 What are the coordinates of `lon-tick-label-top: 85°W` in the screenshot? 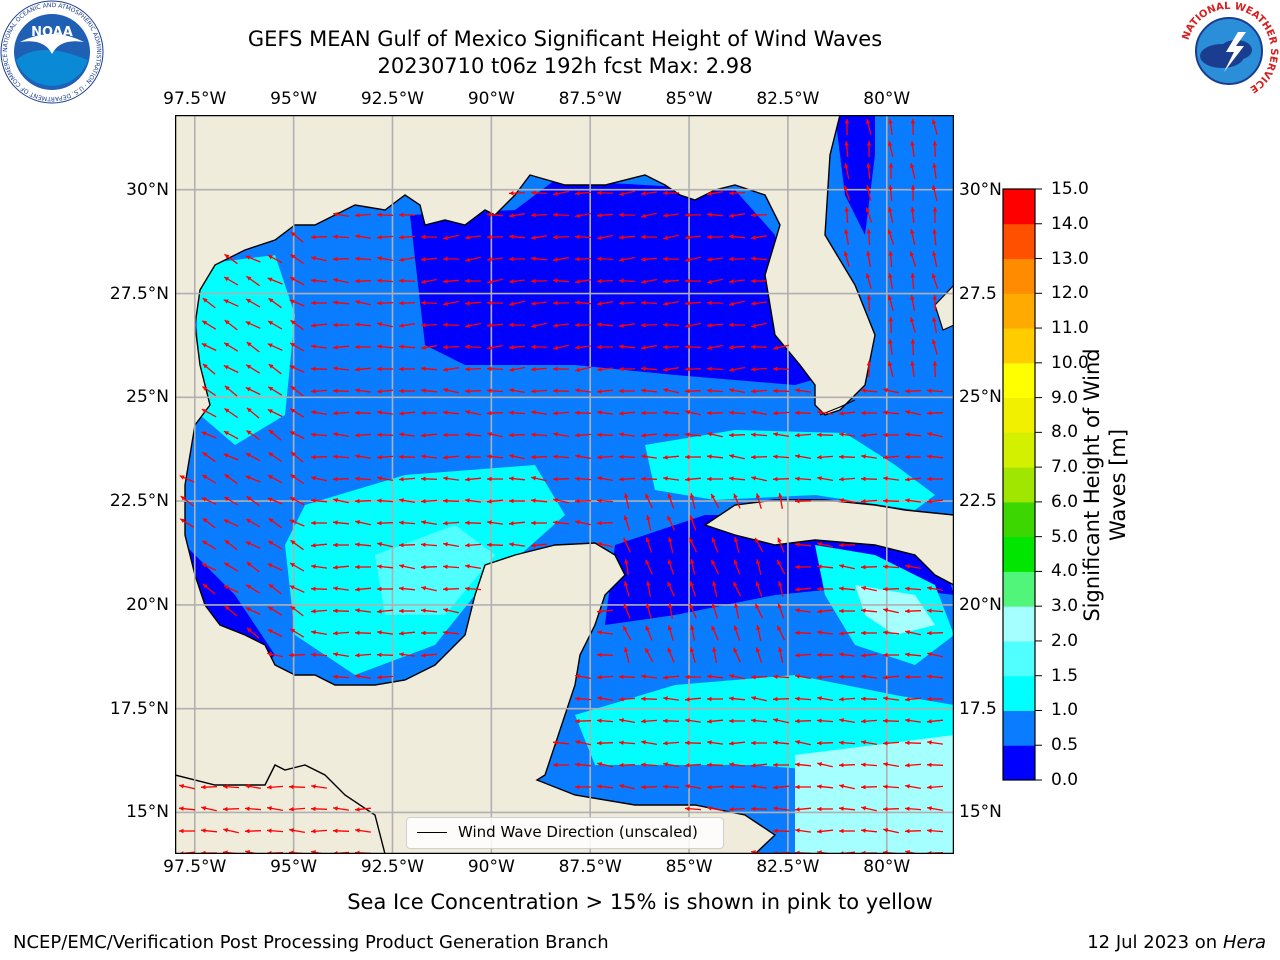 It's located at (689, 99).